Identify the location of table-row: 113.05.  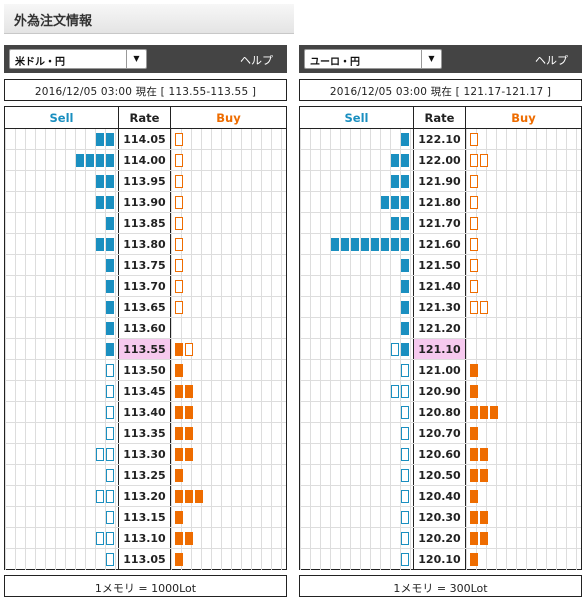
(145, 559).